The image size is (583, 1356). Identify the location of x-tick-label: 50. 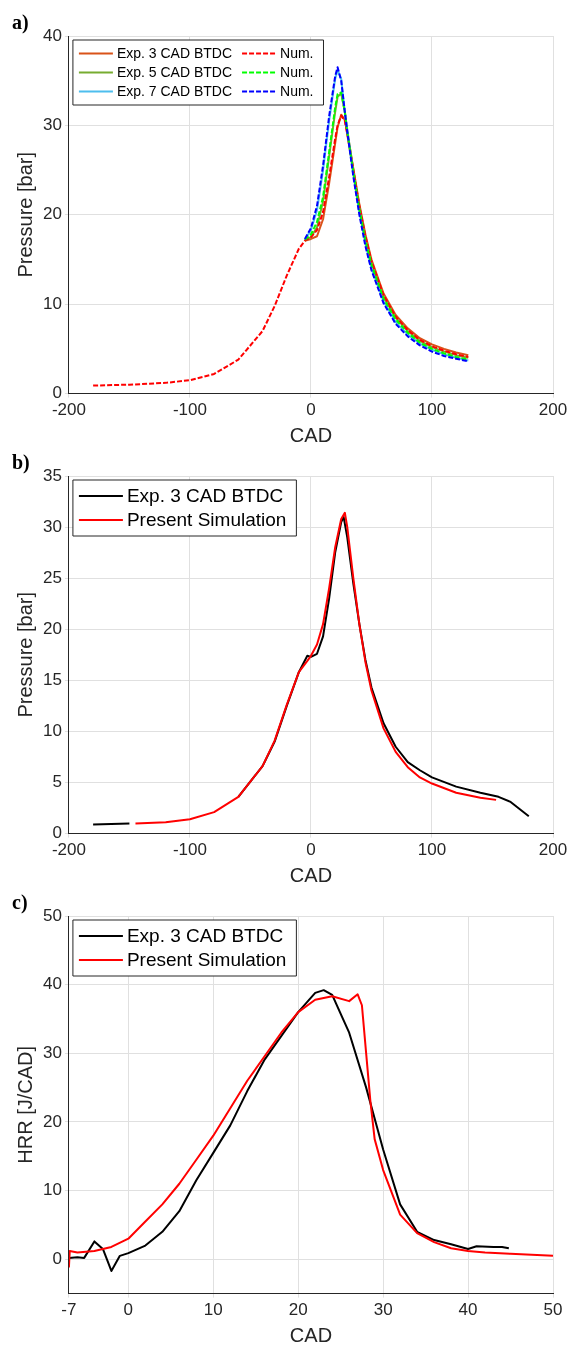
(553, 1310).